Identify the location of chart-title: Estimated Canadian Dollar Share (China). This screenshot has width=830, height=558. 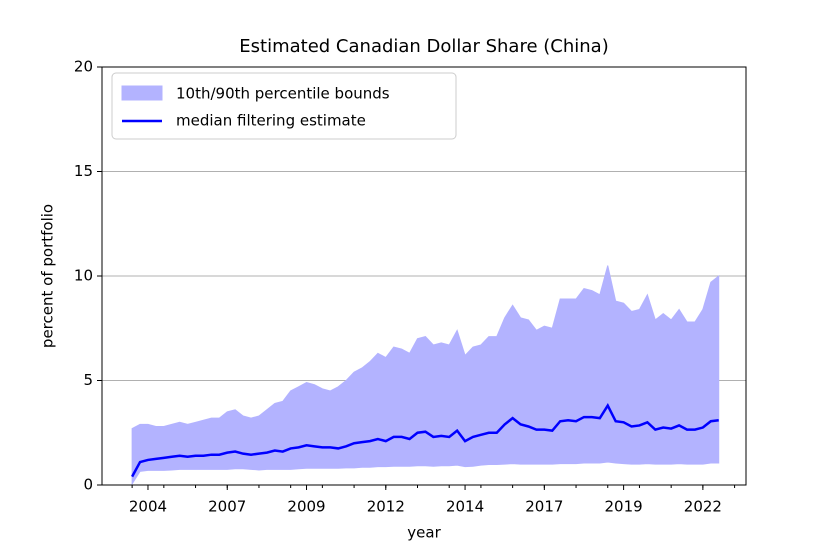
(423, 46).